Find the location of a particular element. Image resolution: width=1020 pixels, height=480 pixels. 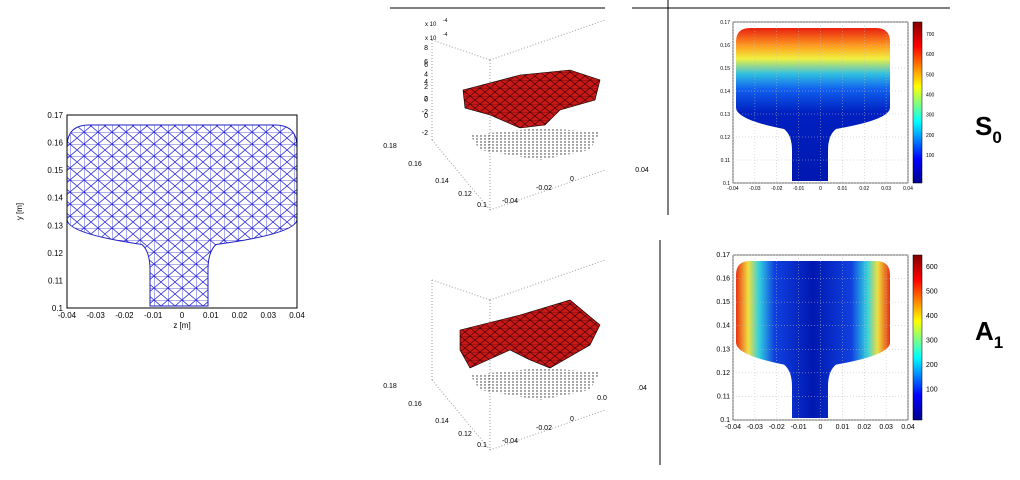

colorbar-tick-label: 700 is located at coordinates (930, 35).